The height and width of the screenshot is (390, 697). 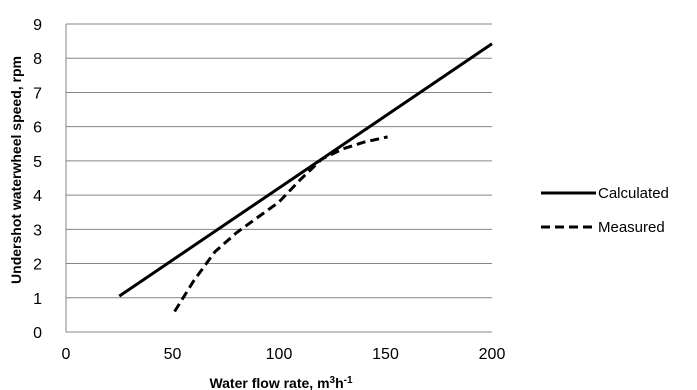 I want to click on x-tick-labels: 0 50 100 150 200, so click(x=284, y=354).